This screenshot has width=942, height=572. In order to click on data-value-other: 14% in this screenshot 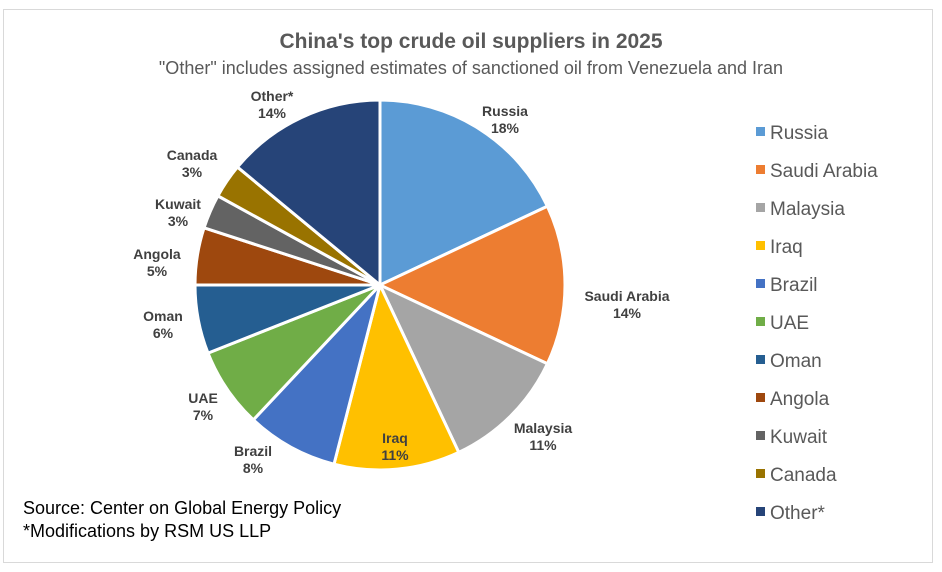, I will do `click(272, 113)`.